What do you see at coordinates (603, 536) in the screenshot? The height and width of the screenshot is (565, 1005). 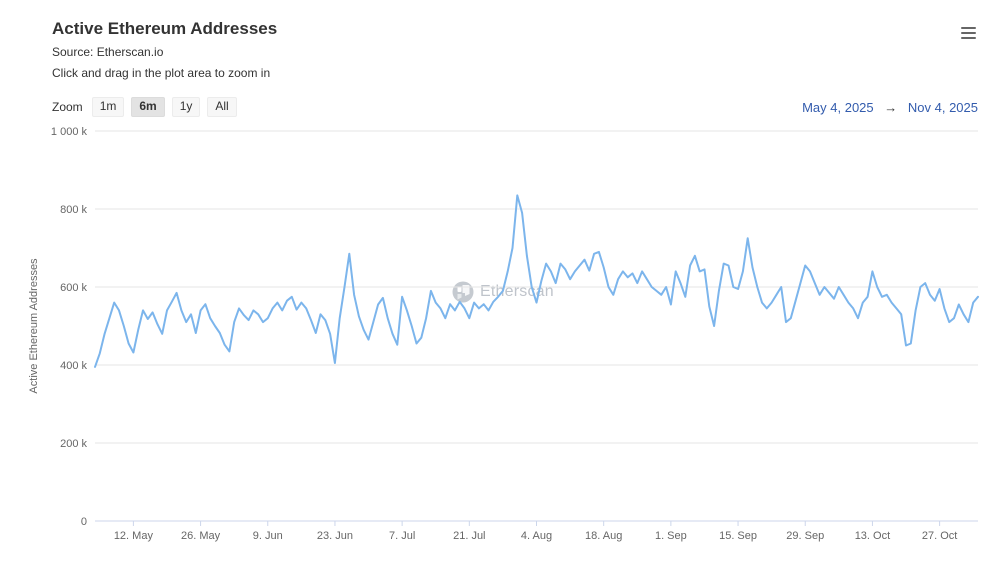 I see `x-tick-label: 18. Aug` at bounding box center [603, 536].